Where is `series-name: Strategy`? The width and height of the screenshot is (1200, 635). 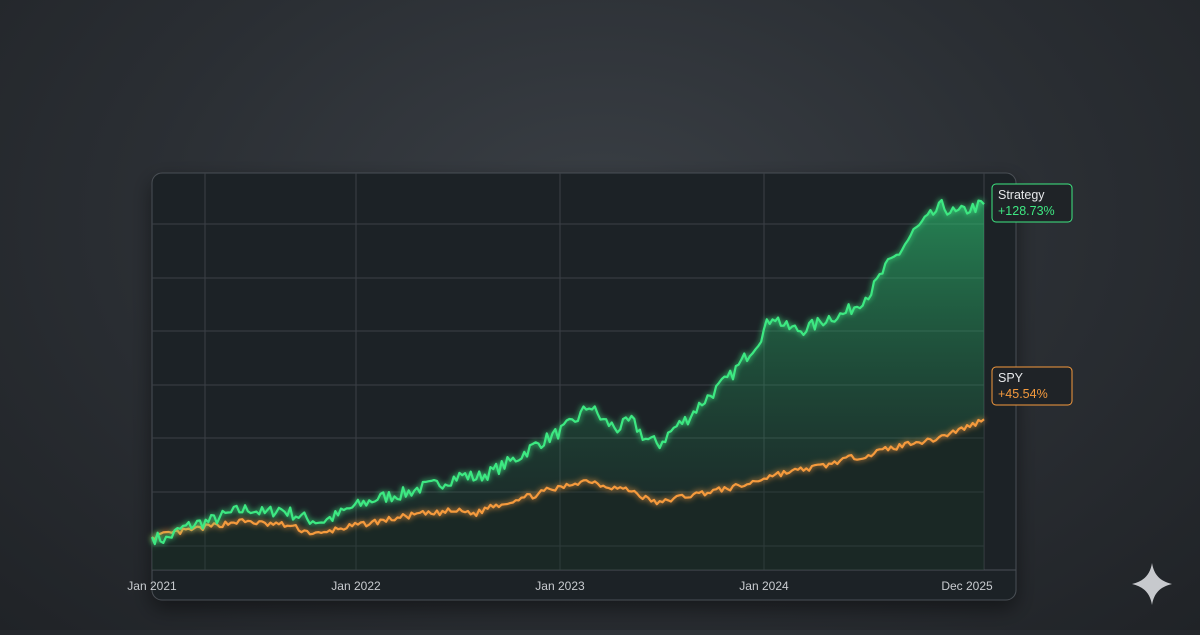
series-name: Strategy is located at coordinates (1021, 195).